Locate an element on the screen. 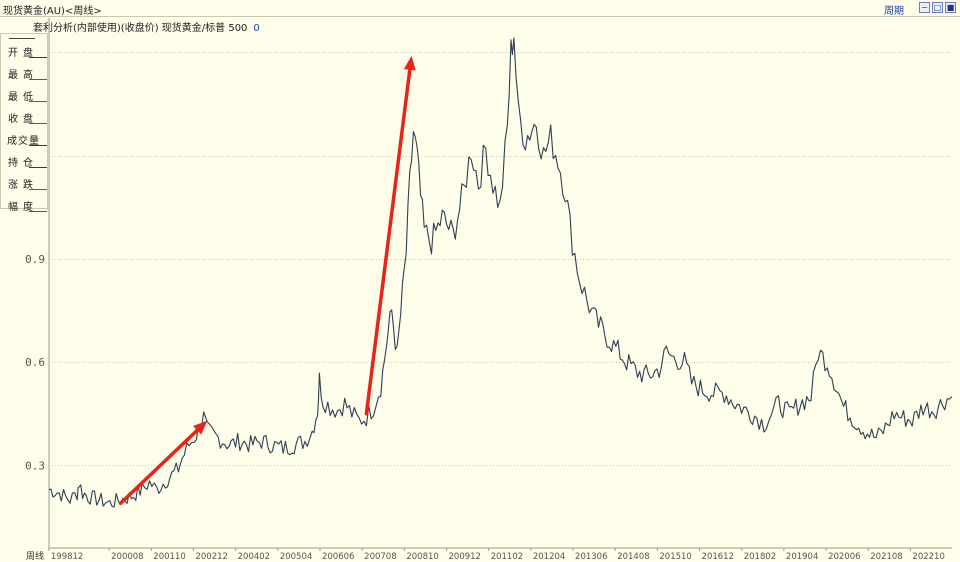  shrink-icon: − is located at coordinates (924, 7).